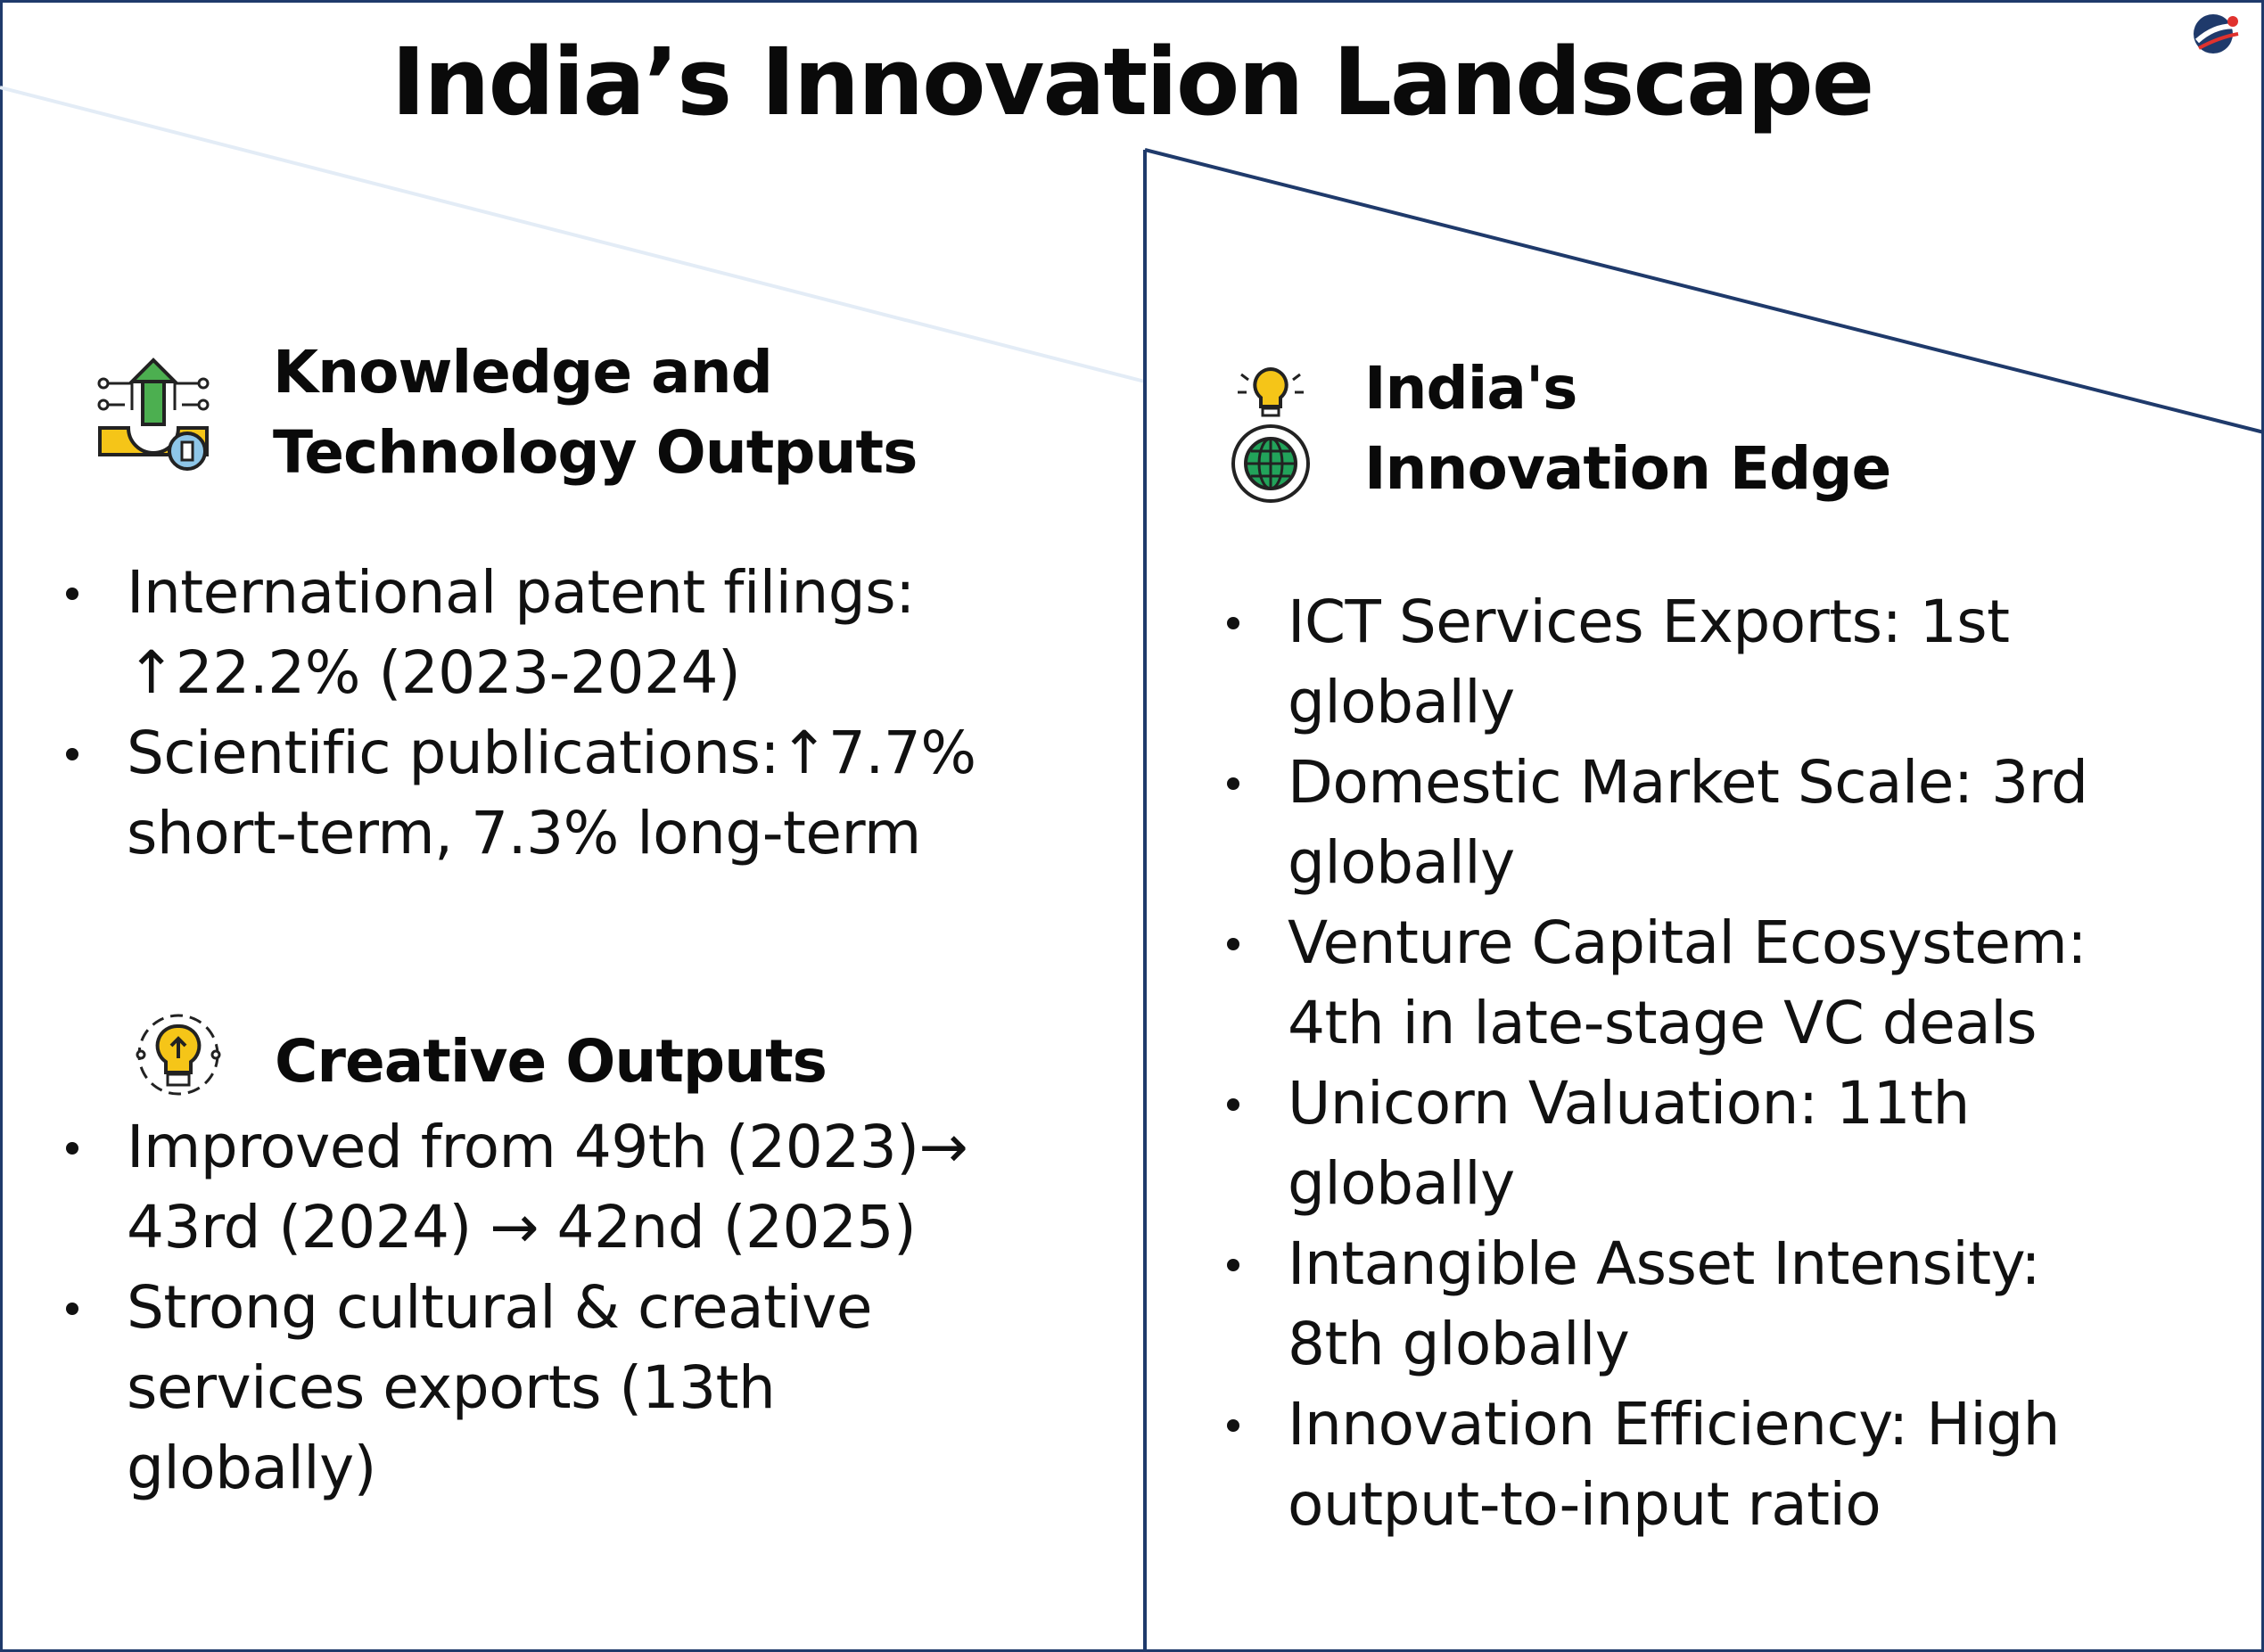  Describe the element at coordinates (1270, 434) in the screenshot. I see `bulb-globe-icon` at that location.